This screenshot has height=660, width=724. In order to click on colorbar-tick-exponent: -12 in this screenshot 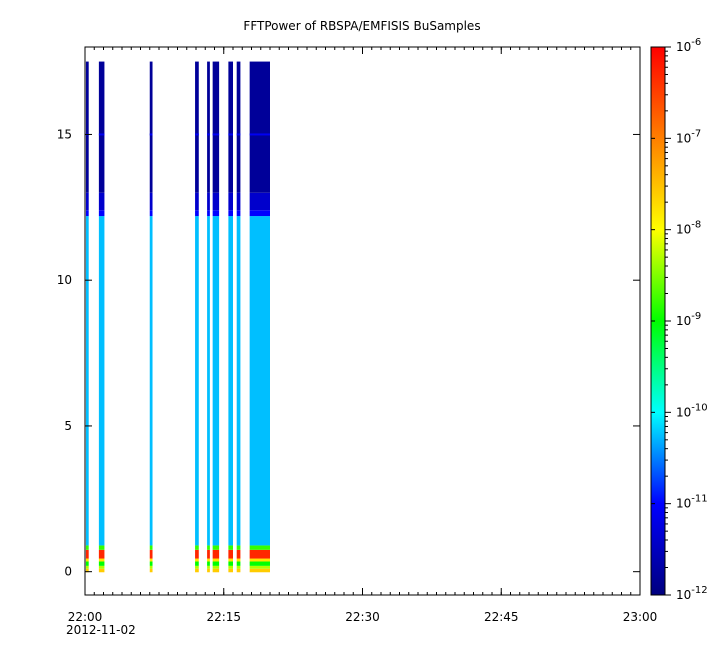, I will do `click(699, 590)`.